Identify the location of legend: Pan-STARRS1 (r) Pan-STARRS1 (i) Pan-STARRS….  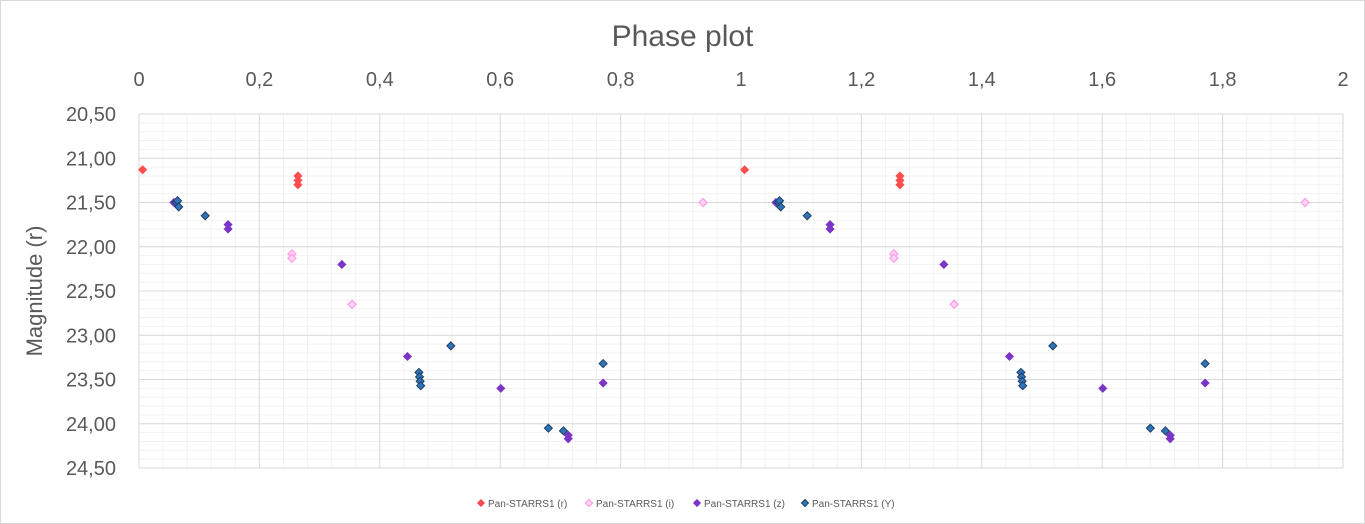
(685, 504).